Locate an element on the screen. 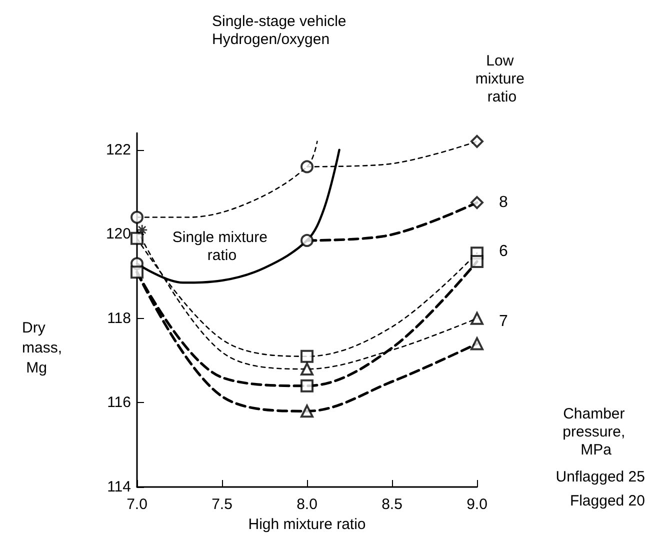 The image size is (650, 548). series-label: Single mixture ratio is located at coordinates (222, 246).